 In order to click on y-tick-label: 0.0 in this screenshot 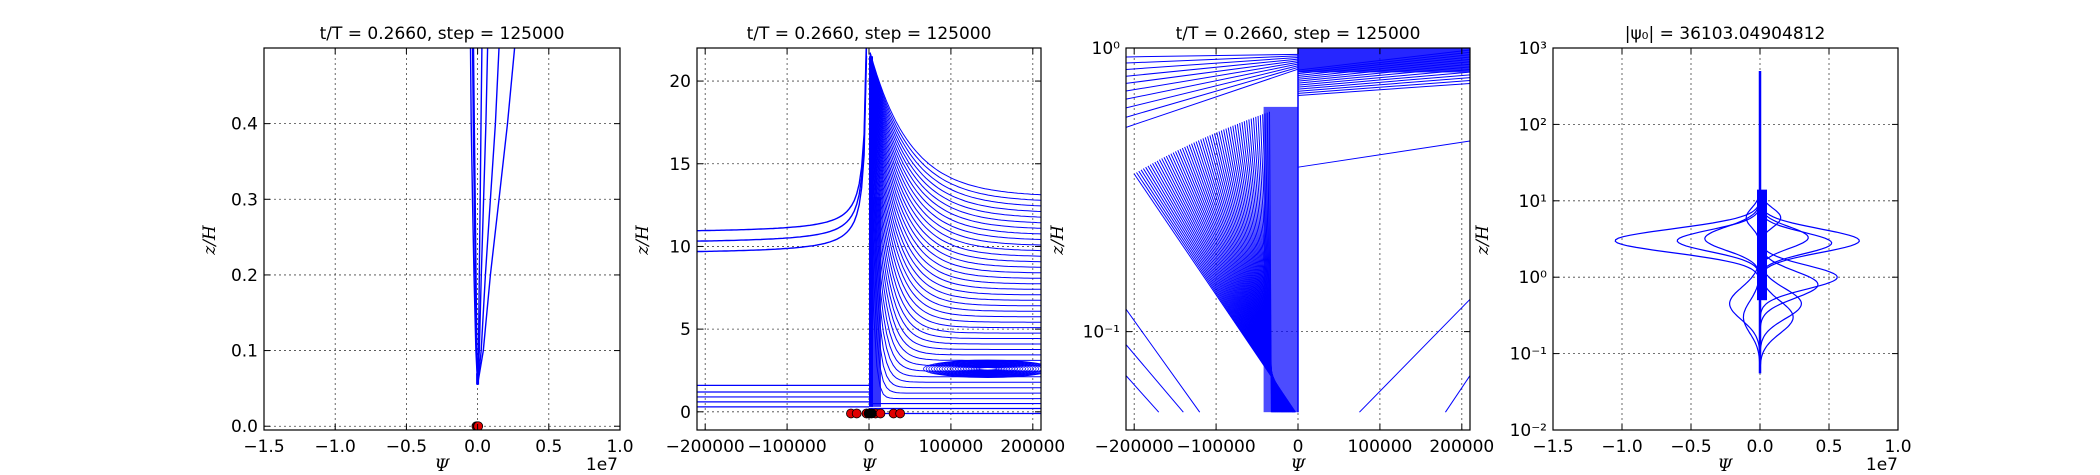, I will do `click(244, 427)`.